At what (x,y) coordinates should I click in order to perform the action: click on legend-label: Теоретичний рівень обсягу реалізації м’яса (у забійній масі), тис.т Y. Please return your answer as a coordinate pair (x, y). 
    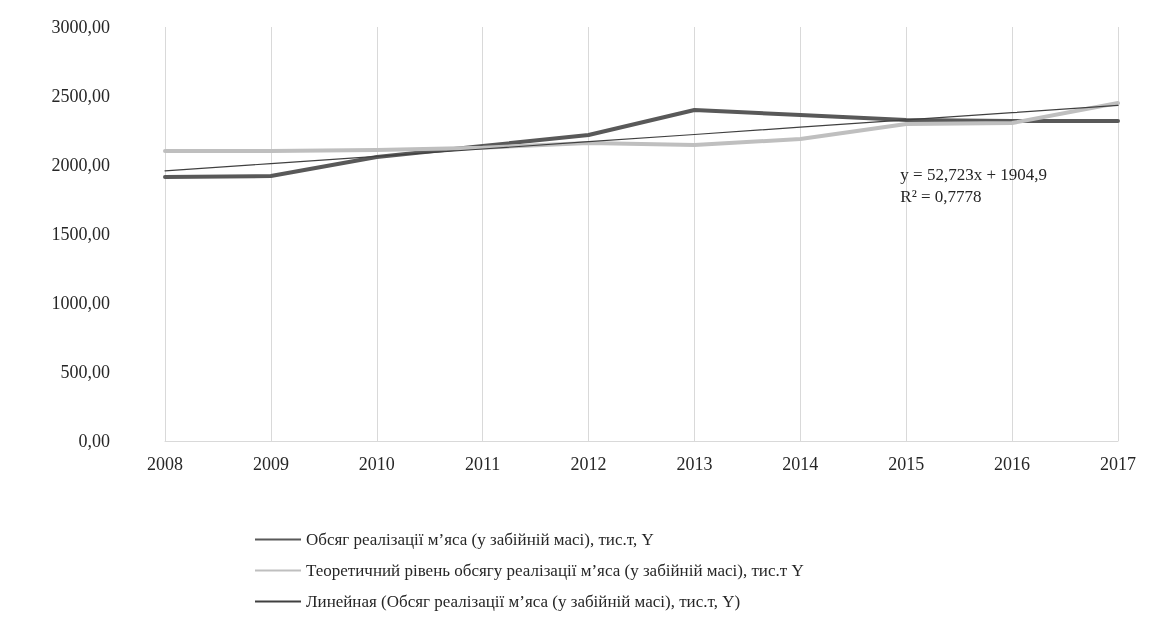
    Looking at the image, I should click on (555, 570).